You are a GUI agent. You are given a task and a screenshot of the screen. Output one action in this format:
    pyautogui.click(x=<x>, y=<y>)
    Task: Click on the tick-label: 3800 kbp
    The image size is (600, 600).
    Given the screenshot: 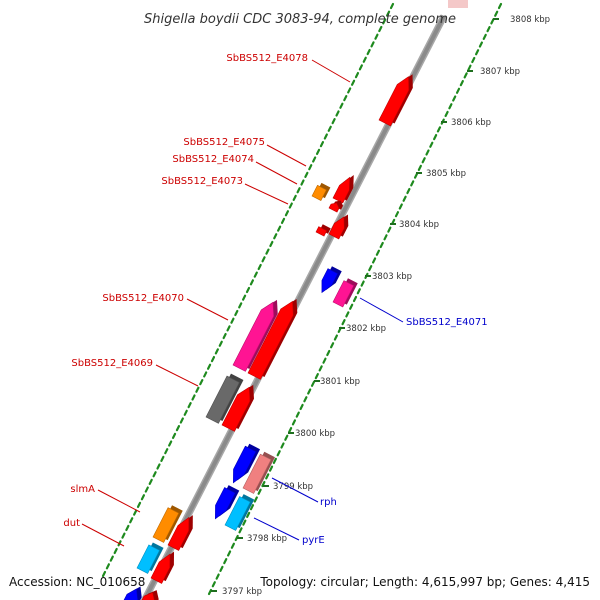 What is the action you would take?
    pyautogui.click(x=315, y=434)
    